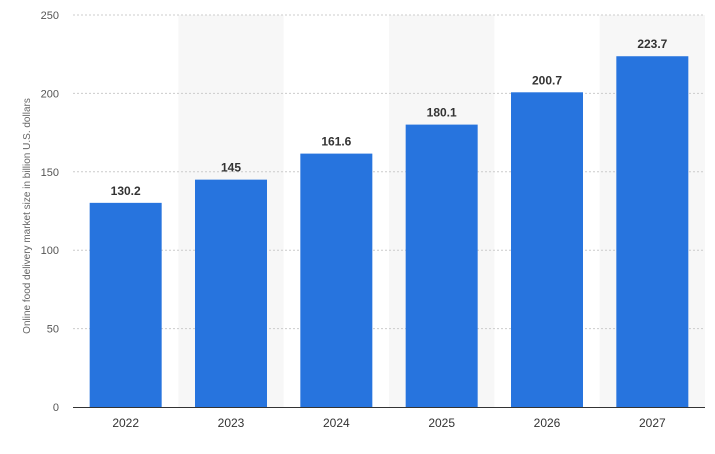 The height and width of the screenshot is (454, 715). Describe the element at coordinates (50, 94) in the screenshot. I see `y-tick-label: 200` at that location.